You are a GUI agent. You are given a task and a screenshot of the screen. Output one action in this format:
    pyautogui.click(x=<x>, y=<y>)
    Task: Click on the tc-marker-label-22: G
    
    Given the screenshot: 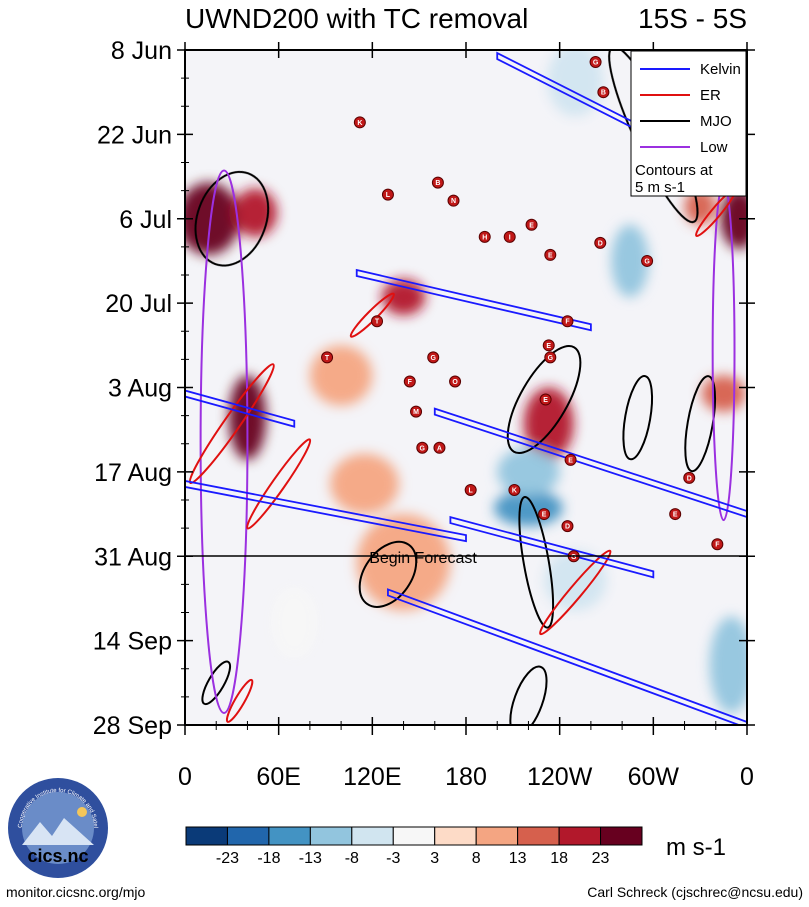 What is the action you would take?
    pyautogui.click(x=423, y=448)
    